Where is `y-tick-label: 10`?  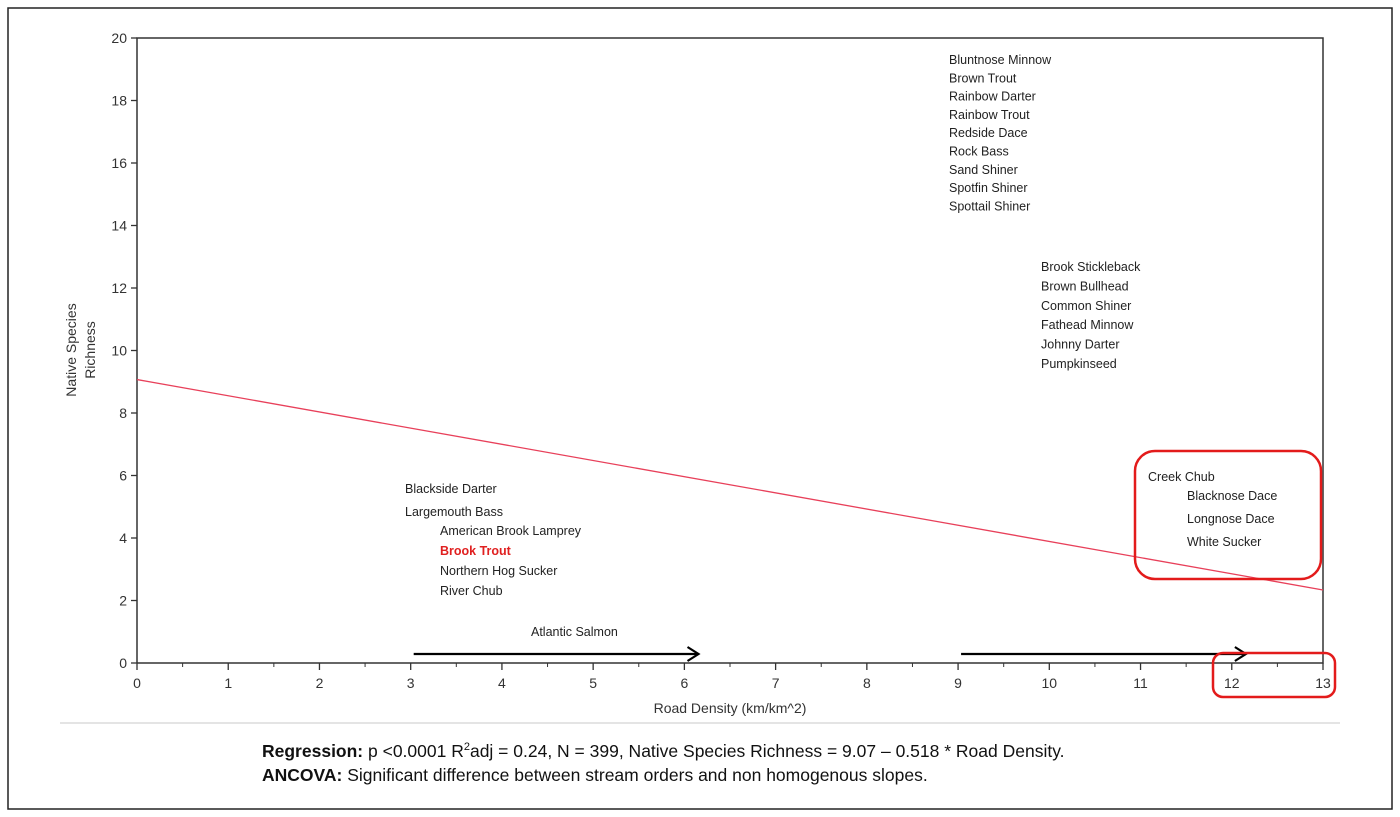
y-tick-label: 10 is located at coordinates (119, 351).